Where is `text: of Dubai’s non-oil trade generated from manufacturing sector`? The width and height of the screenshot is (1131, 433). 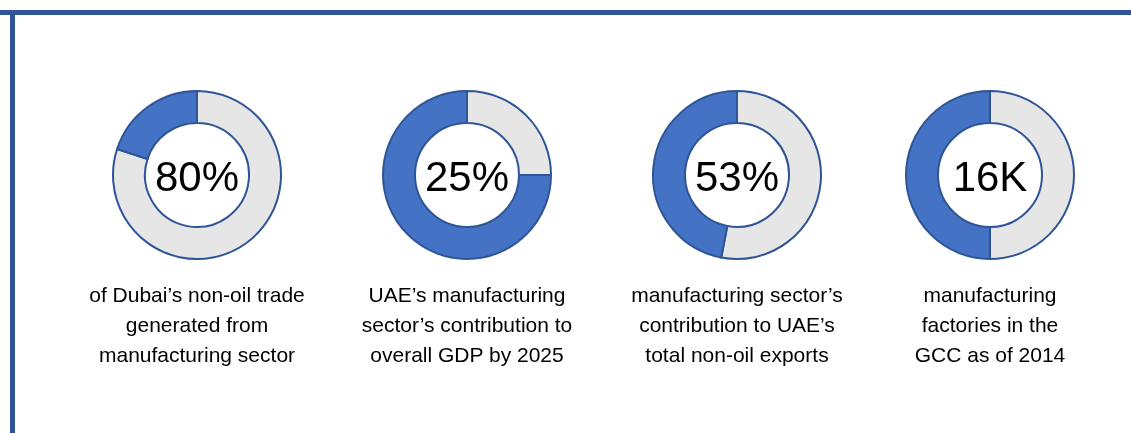 text: of Dubai’s non-oil trade generated from manufacturing sector is located at coordinates (197, 324).